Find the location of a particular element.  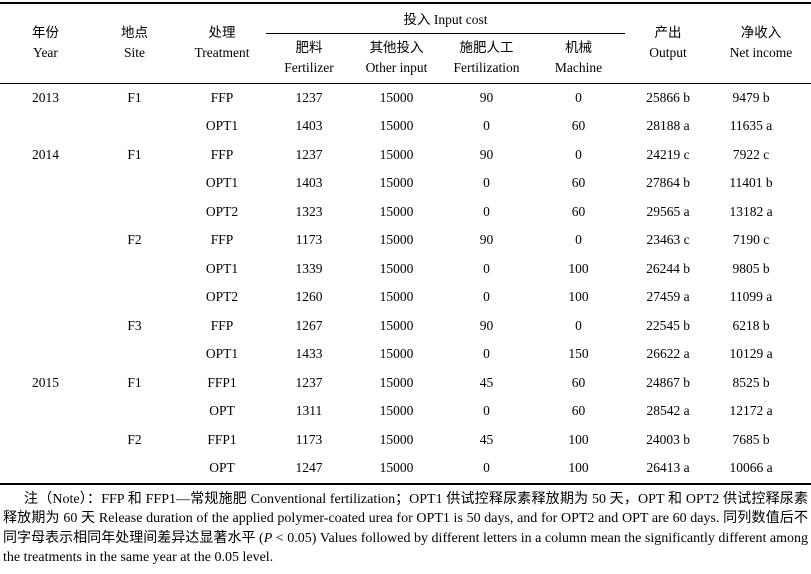

cell-machine: 150 is located at coordinates (578, 354).